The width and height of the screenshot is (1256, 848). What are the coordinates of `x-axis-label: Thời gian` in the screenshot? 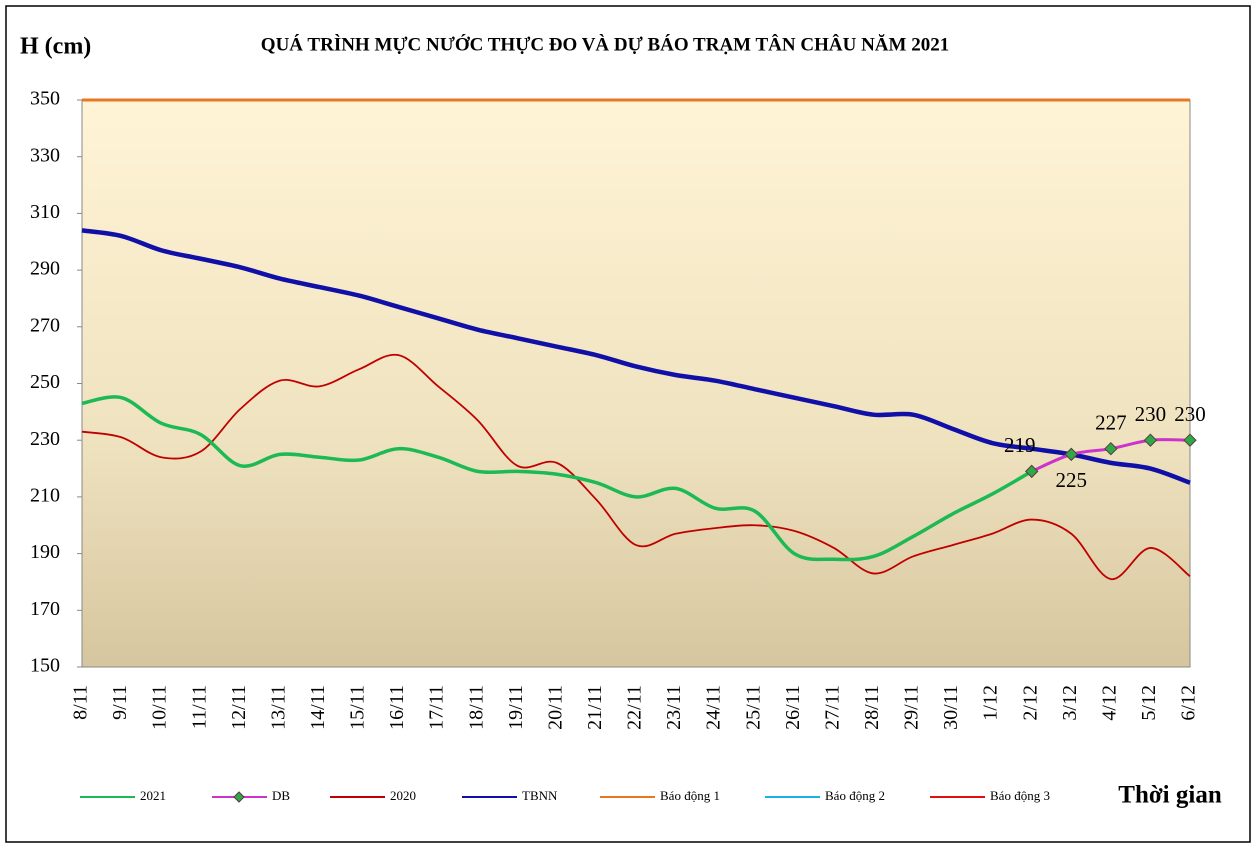 It's located at (1170, 795).